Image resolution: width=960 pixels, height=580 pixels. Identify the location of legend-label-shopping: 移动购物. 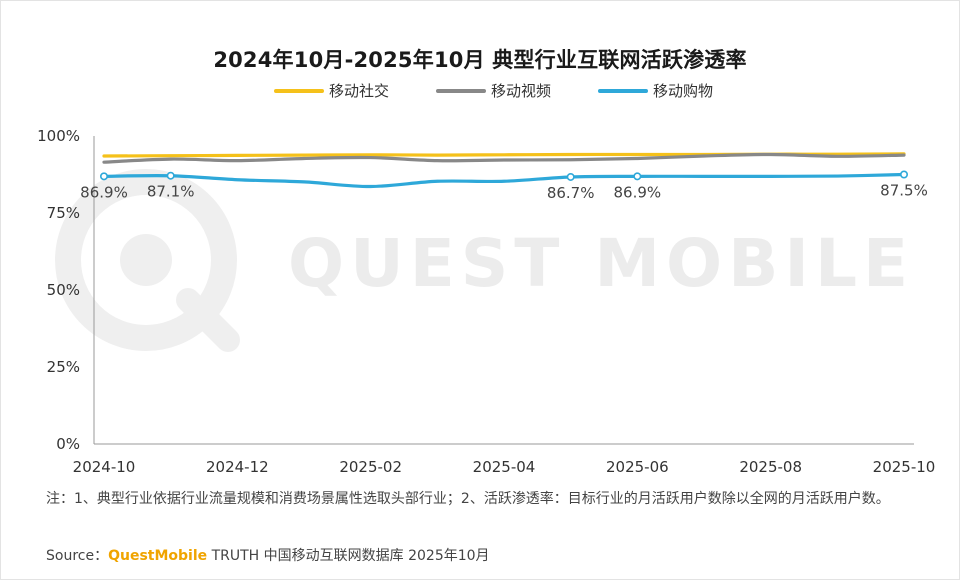
(683, 91).